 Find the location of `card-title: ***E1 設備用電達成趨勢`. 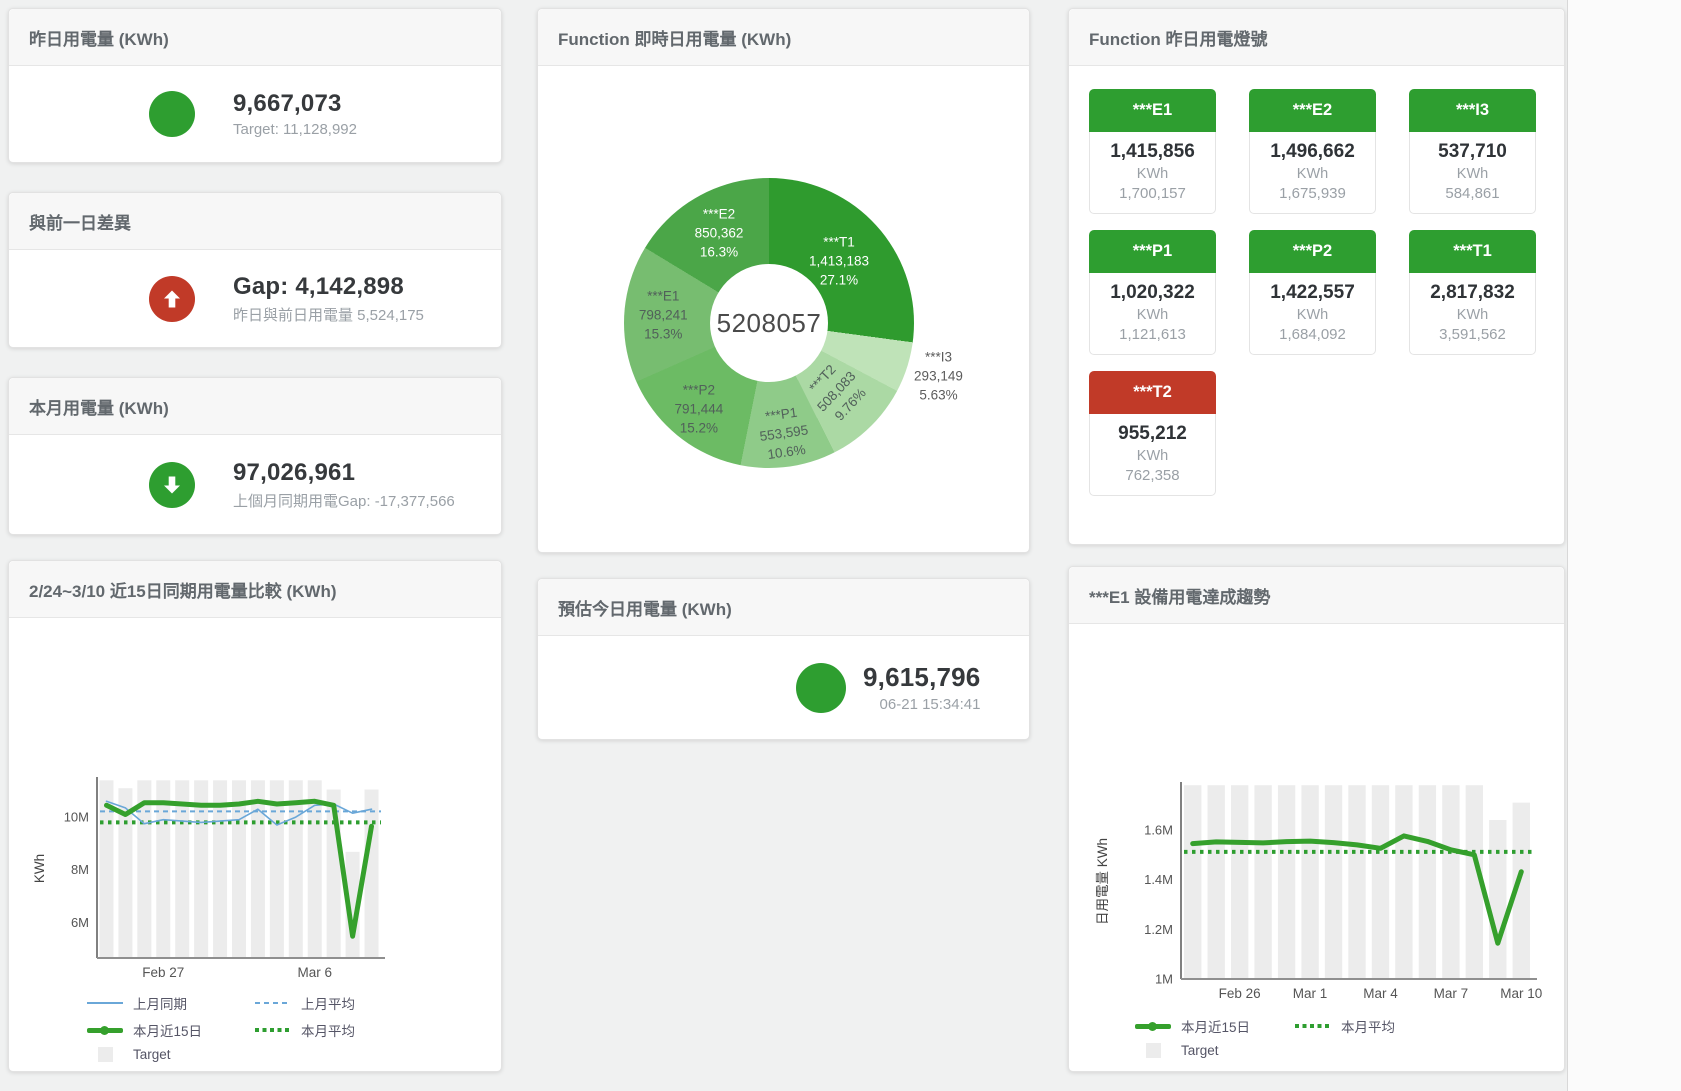

card-title: ***E1 設備用電達成趨勢 is located at coordinates (1316, 595).